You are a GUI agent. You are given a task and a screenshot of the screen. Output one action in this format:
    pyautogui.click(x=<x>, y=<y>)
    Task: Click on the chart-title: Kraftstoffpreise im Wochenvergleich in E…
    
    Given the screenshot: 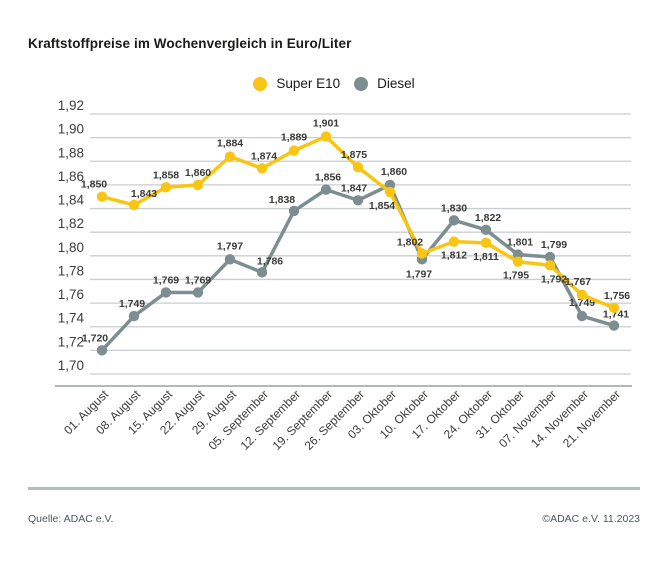 What is the action you would take?
    pyautogui.click(x=190, y=43)
    